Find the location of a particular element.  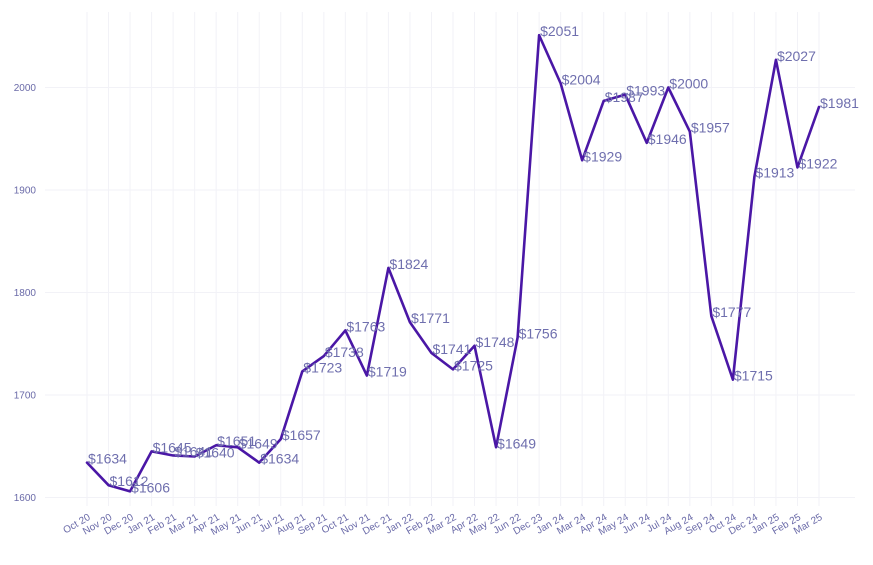

data-label: $1913 is located at coordinates (774, 173).